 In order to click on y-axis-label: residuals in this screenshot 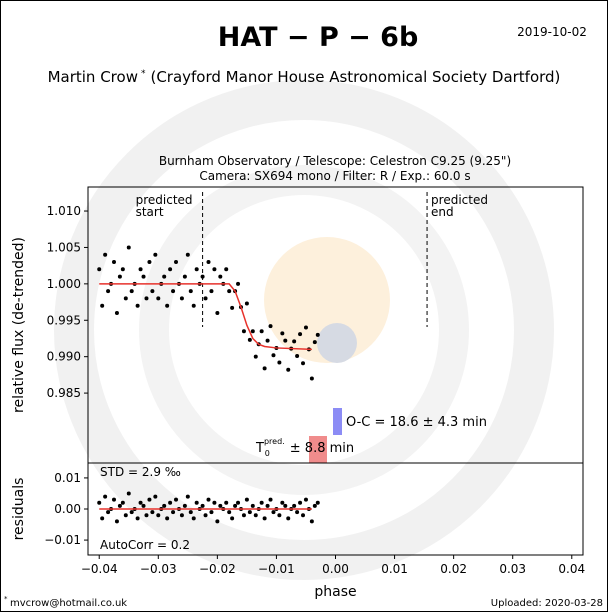, I will do `click(19, 509)`.